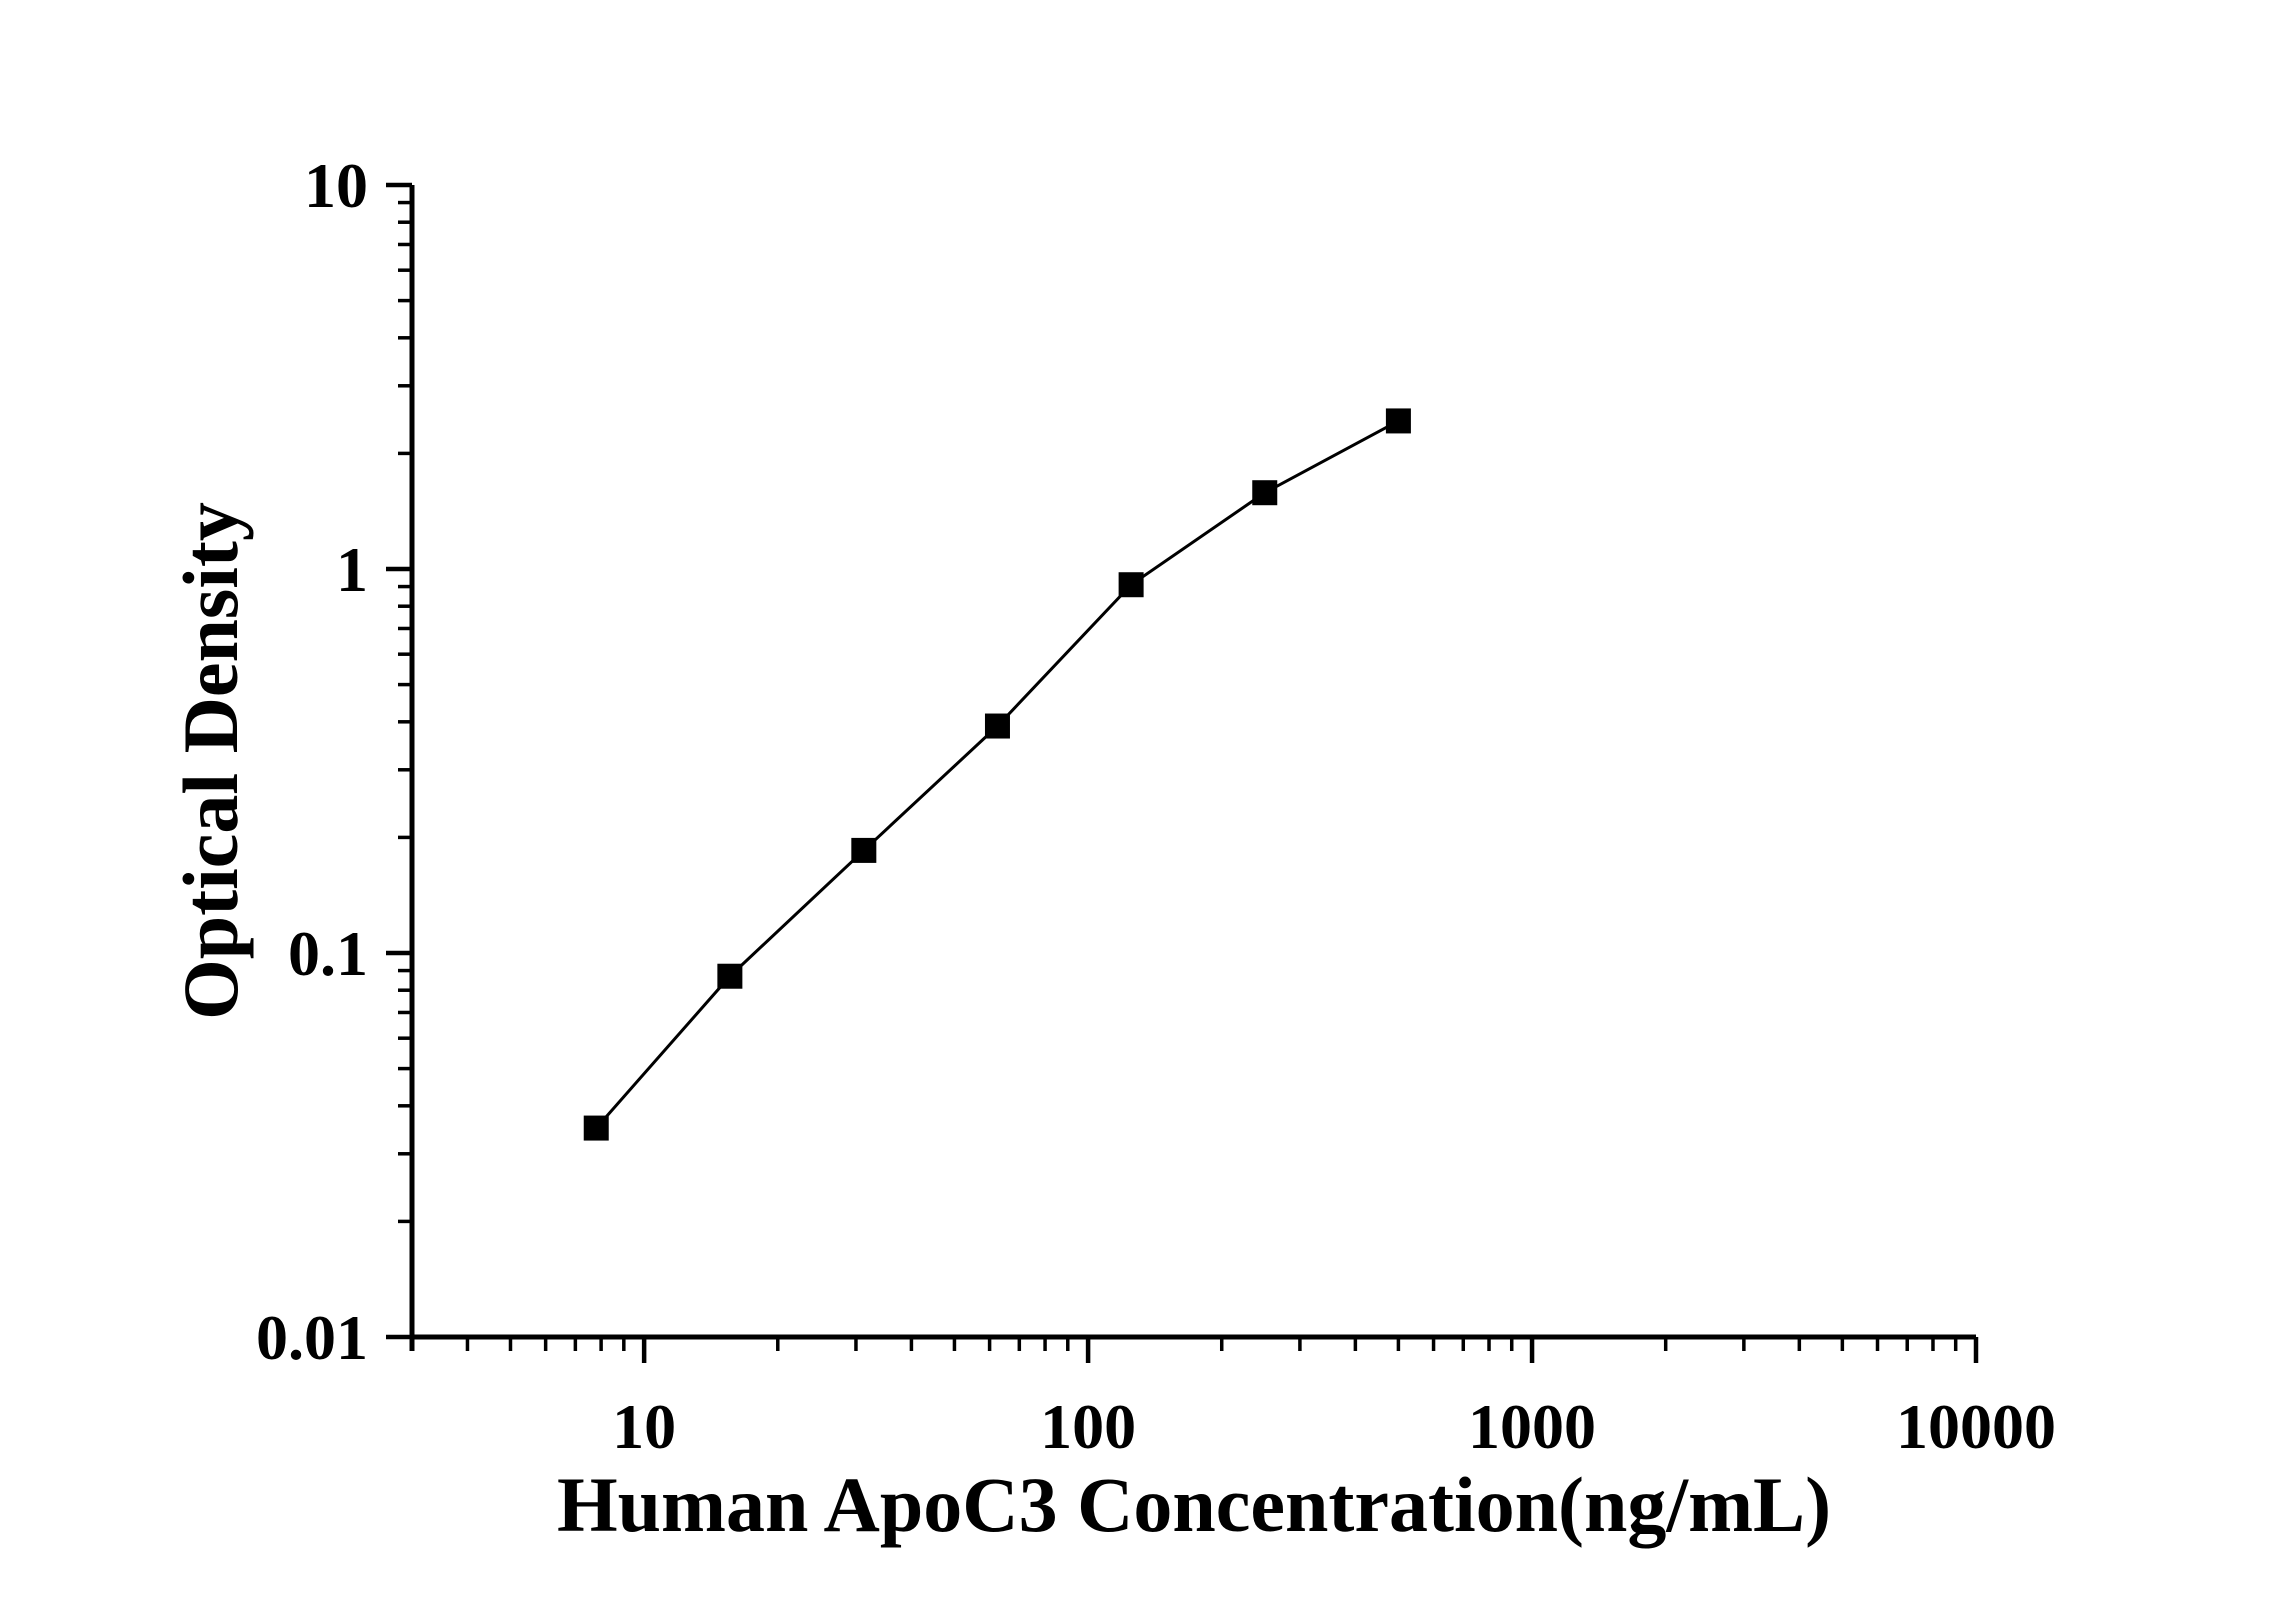 The width and height of the screenshot is (2296, 1604). What do you see at coordinates (312, 1337) in the screenshot?
I see `y-tick-label: 0.01` at bounding box center [312, 1337].